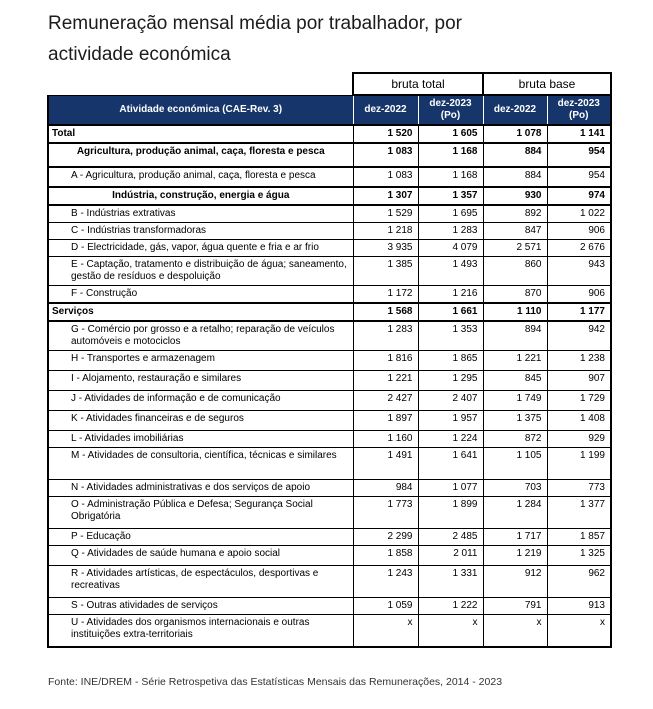  Describe the element at coordinates (515, 294) in the screenshot. I see `value-cell: 870` at that location.